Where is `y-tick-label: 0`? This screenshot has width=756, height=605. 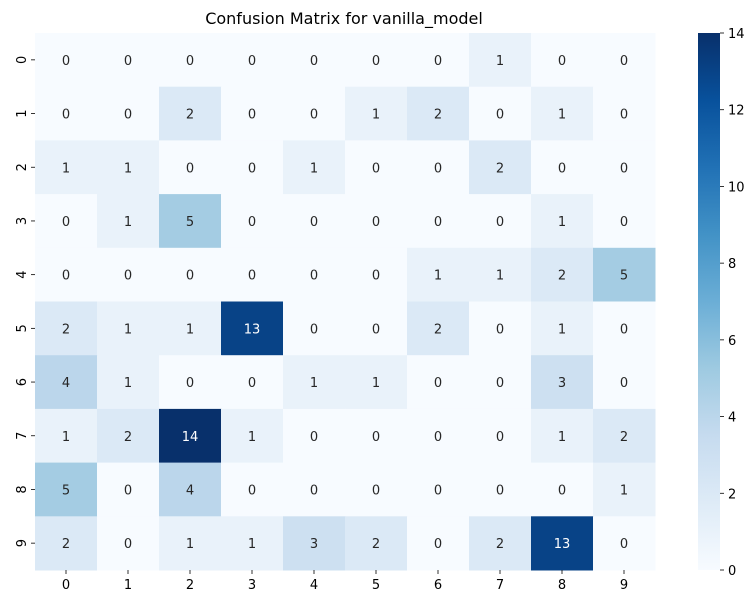
y-tick-label: 0 is located at coordinates (22, 60).